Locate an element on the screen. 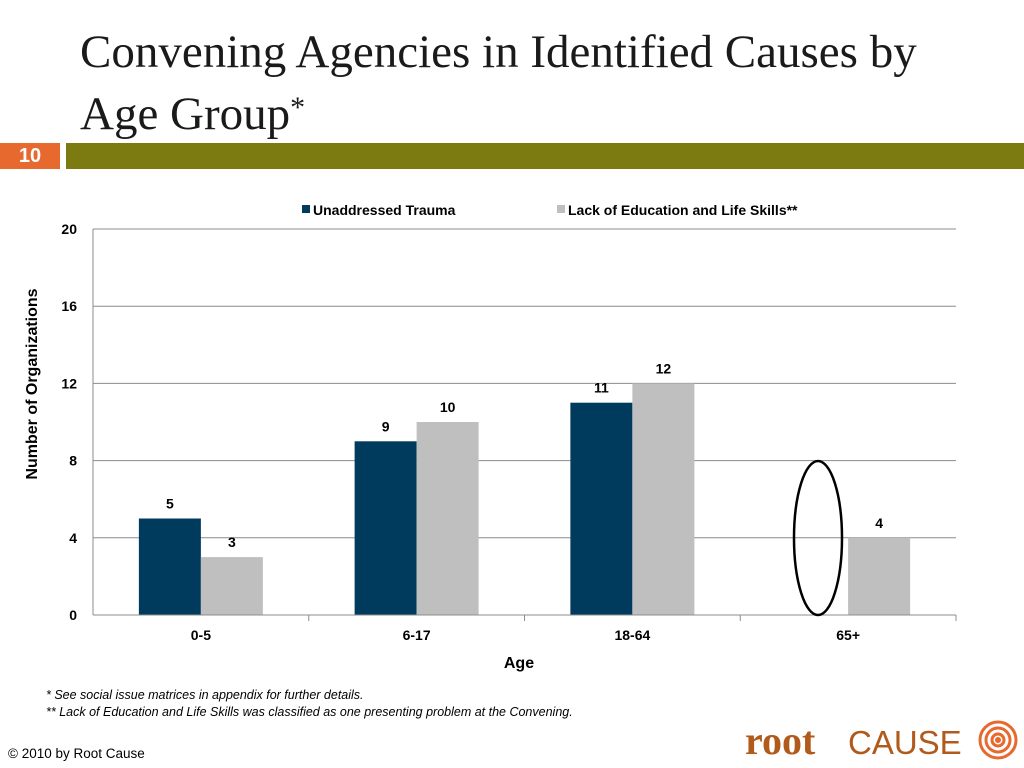  root-cause-logo: root CAUSE is located at coordinates (881, 740).